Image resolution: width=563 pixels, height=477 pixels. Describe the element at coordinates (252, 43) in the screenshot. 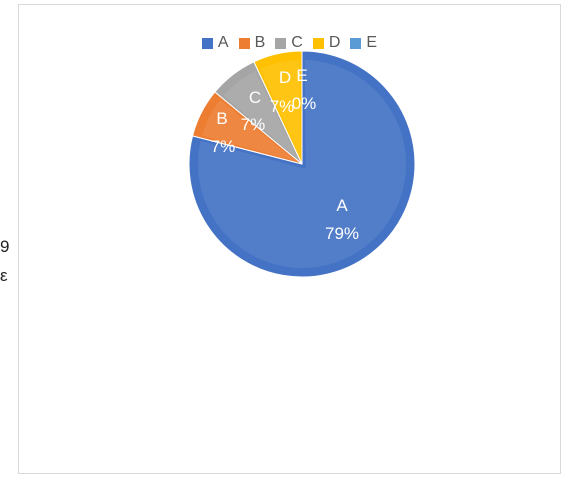

I see `legend-item-b: B` at that location.